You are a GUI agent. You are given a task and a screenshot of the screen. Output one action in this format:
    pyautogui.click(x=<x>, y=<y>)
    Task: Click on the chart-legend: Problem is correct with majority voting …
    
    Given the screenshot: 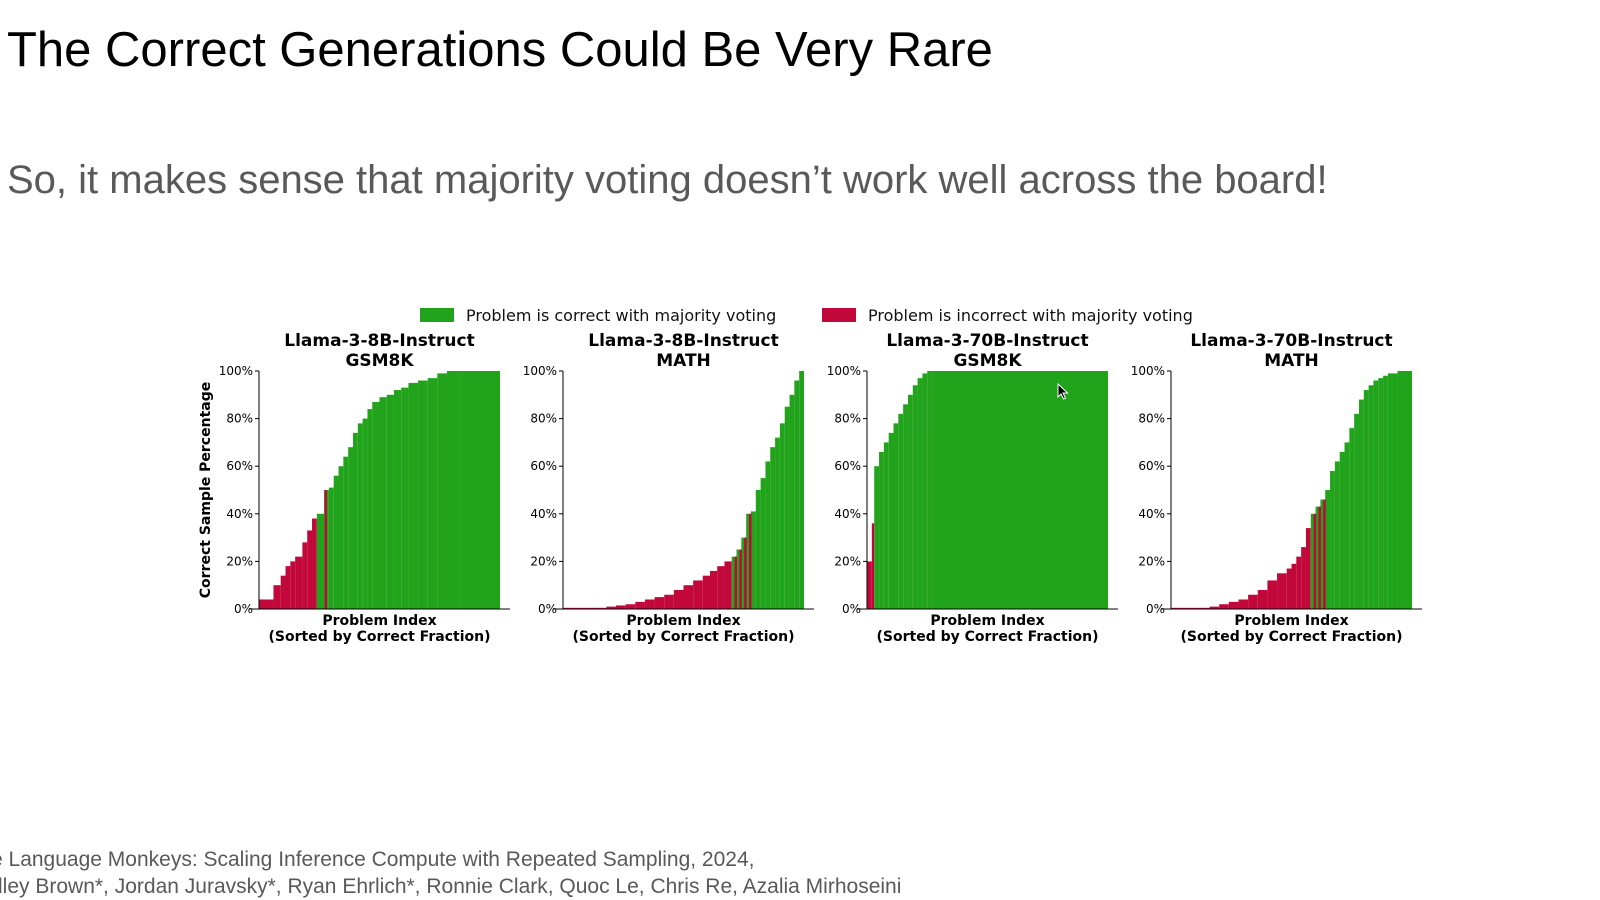 What is the action you would take?
    pyautogui.click(x=806, y=315)
    